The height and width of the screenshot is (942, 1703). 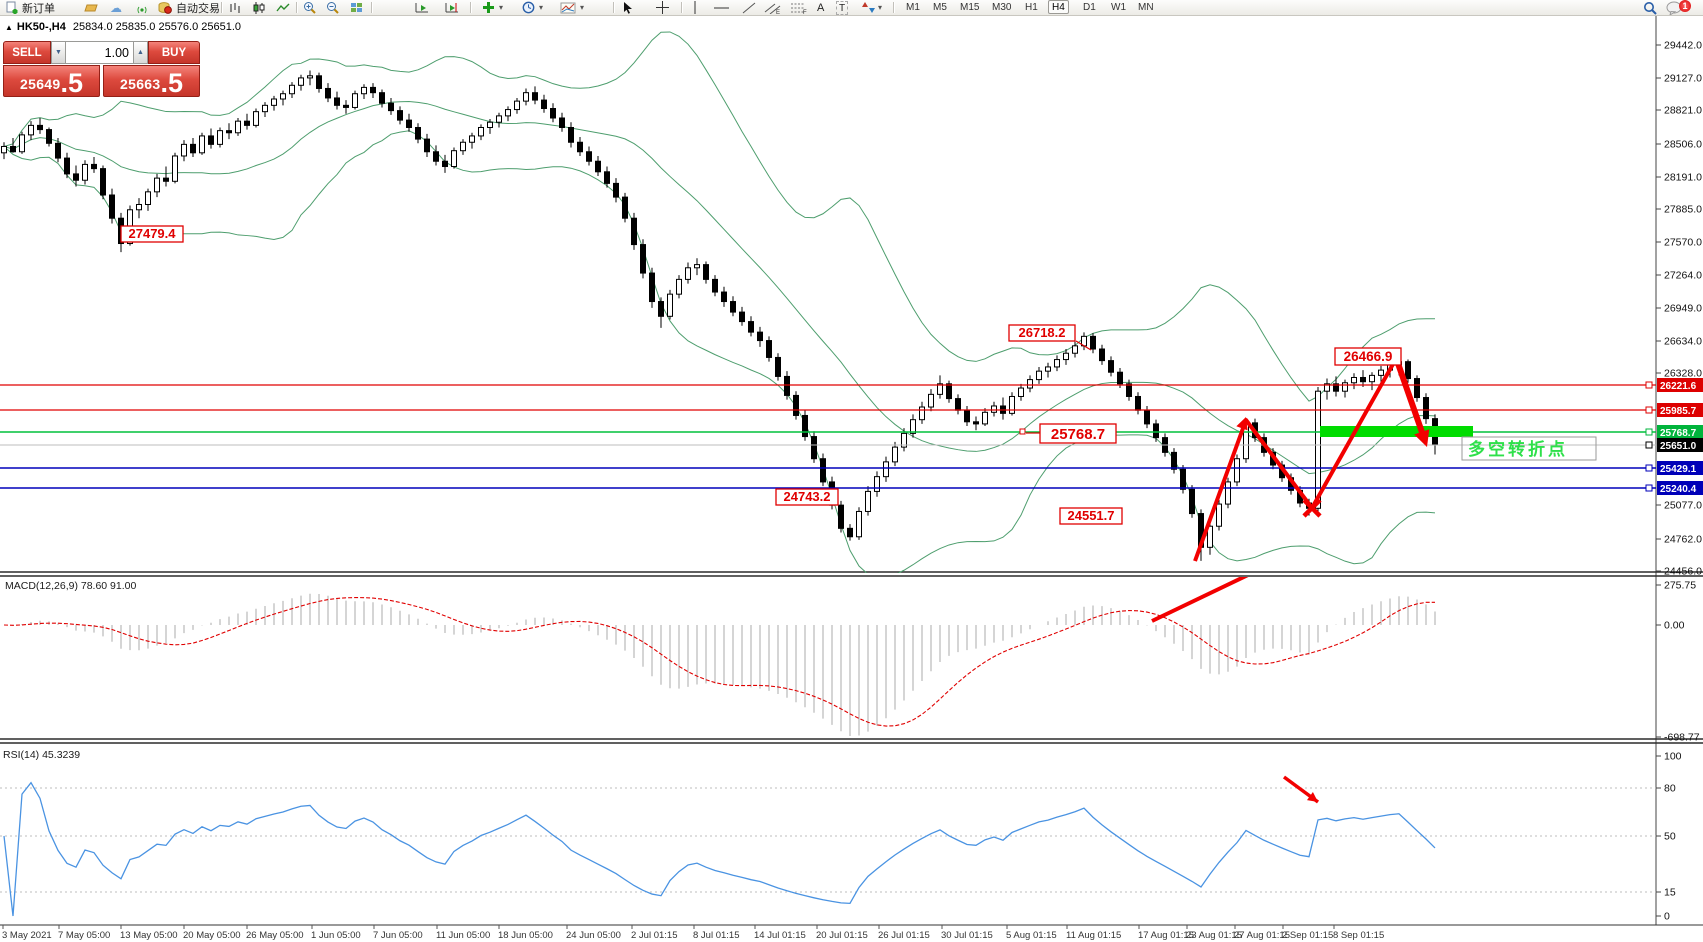 I want to click on turning-point-note: 多空转折点, so click(x=1529, y=448).